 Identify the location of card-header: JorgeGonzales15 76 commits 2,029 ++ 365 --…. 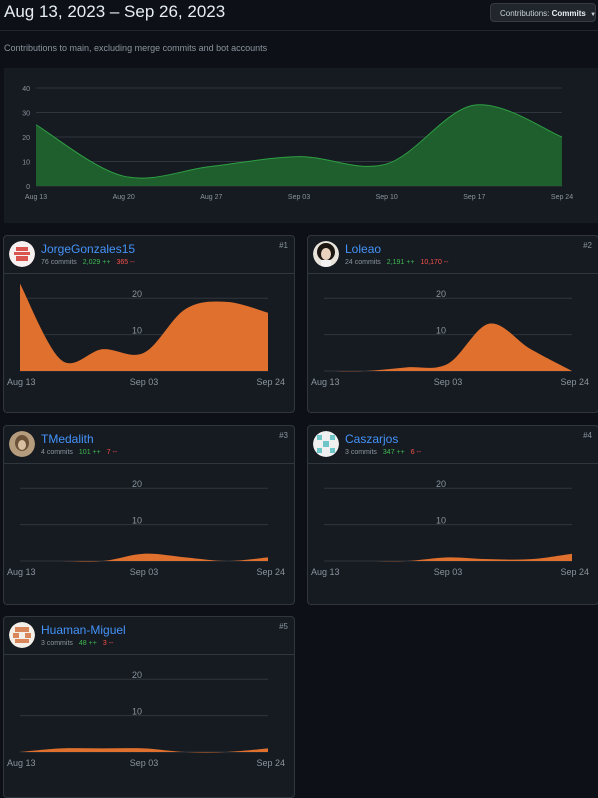
(149, 255).